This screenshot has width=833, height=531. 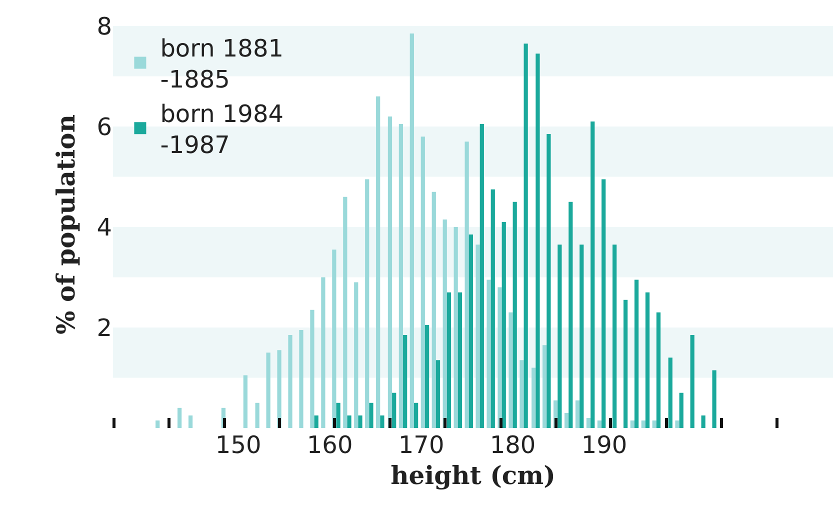 I want to click on x-tick-label: 180, so click(x=513, y=445).